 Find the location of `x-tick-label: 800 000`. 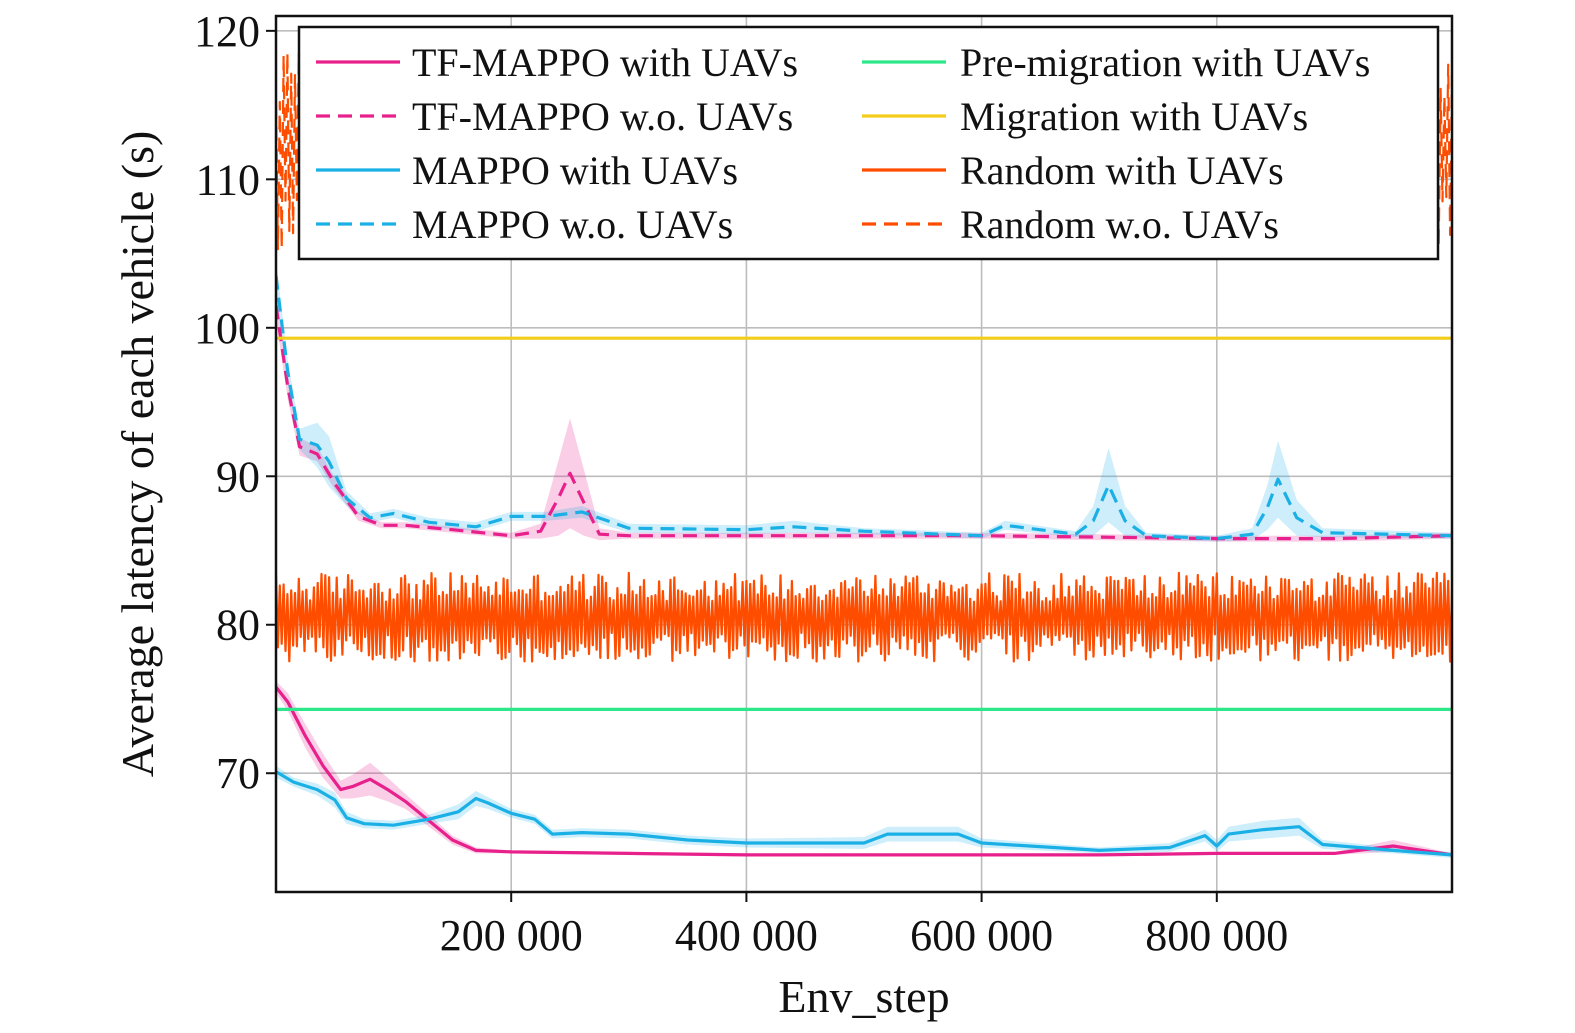

x-tick-label: 800 000 is located at coordinates (1216, 935).